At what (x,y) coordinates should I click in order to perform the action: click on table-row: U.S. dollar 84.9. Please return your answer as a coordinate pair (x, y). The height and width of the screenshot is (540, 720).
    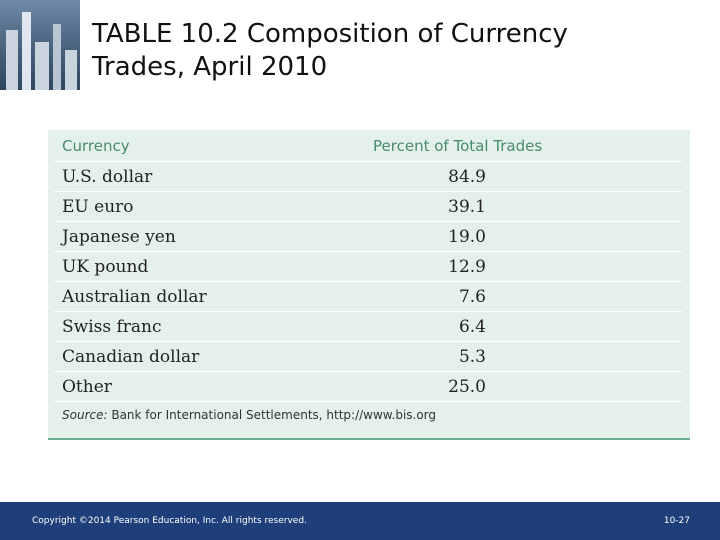
    Looking at the image, I should click on (368, 176).